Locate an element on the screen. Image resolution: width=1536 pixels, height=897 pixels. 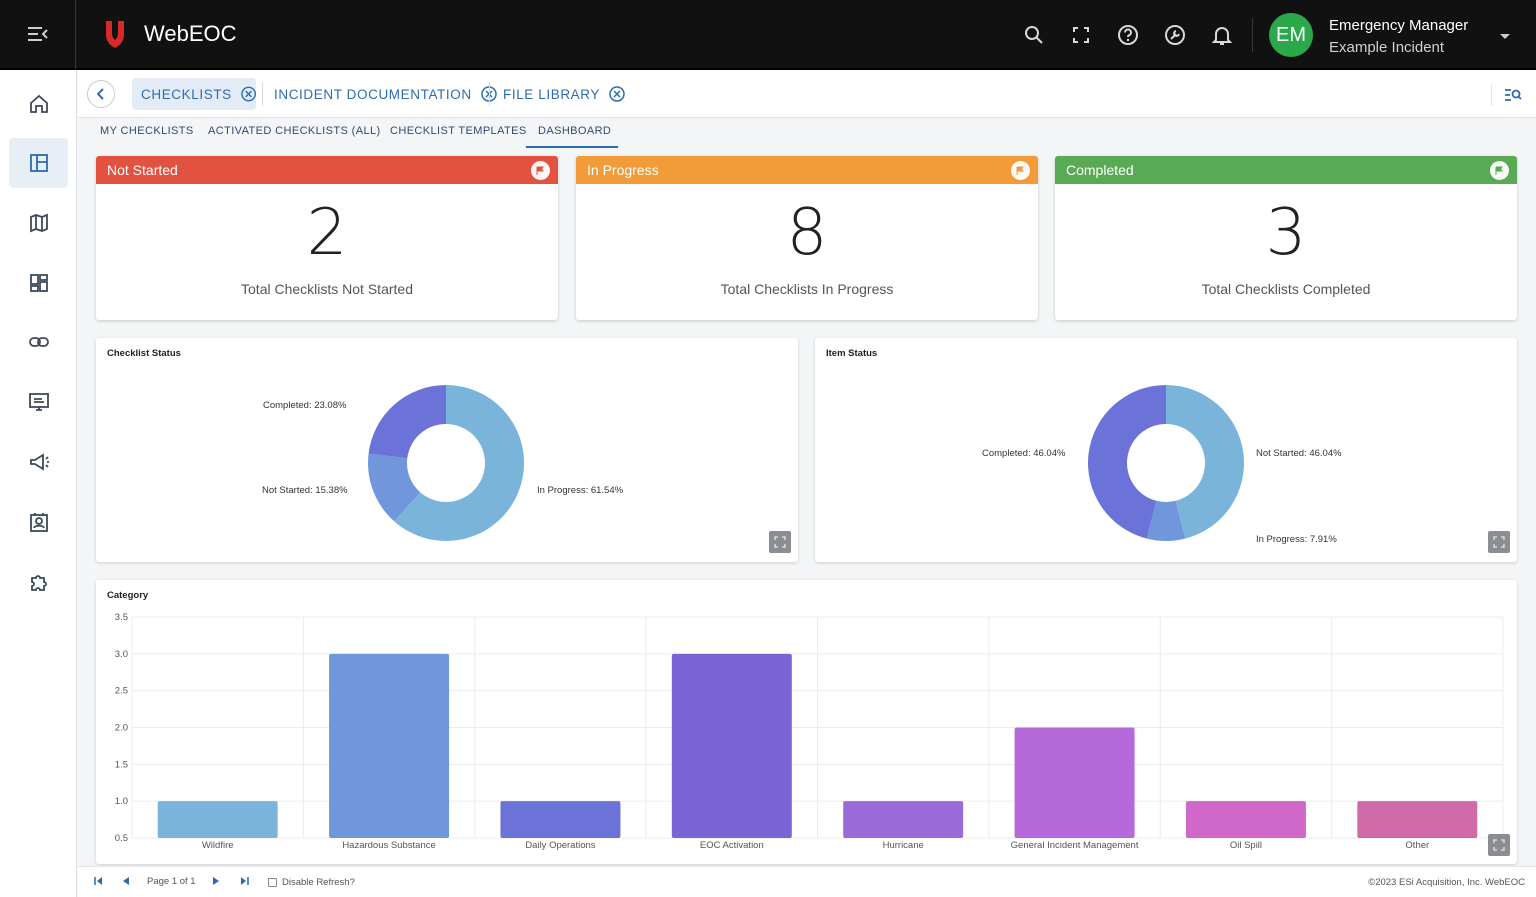
left-rail is located at coordinates (38, 483).